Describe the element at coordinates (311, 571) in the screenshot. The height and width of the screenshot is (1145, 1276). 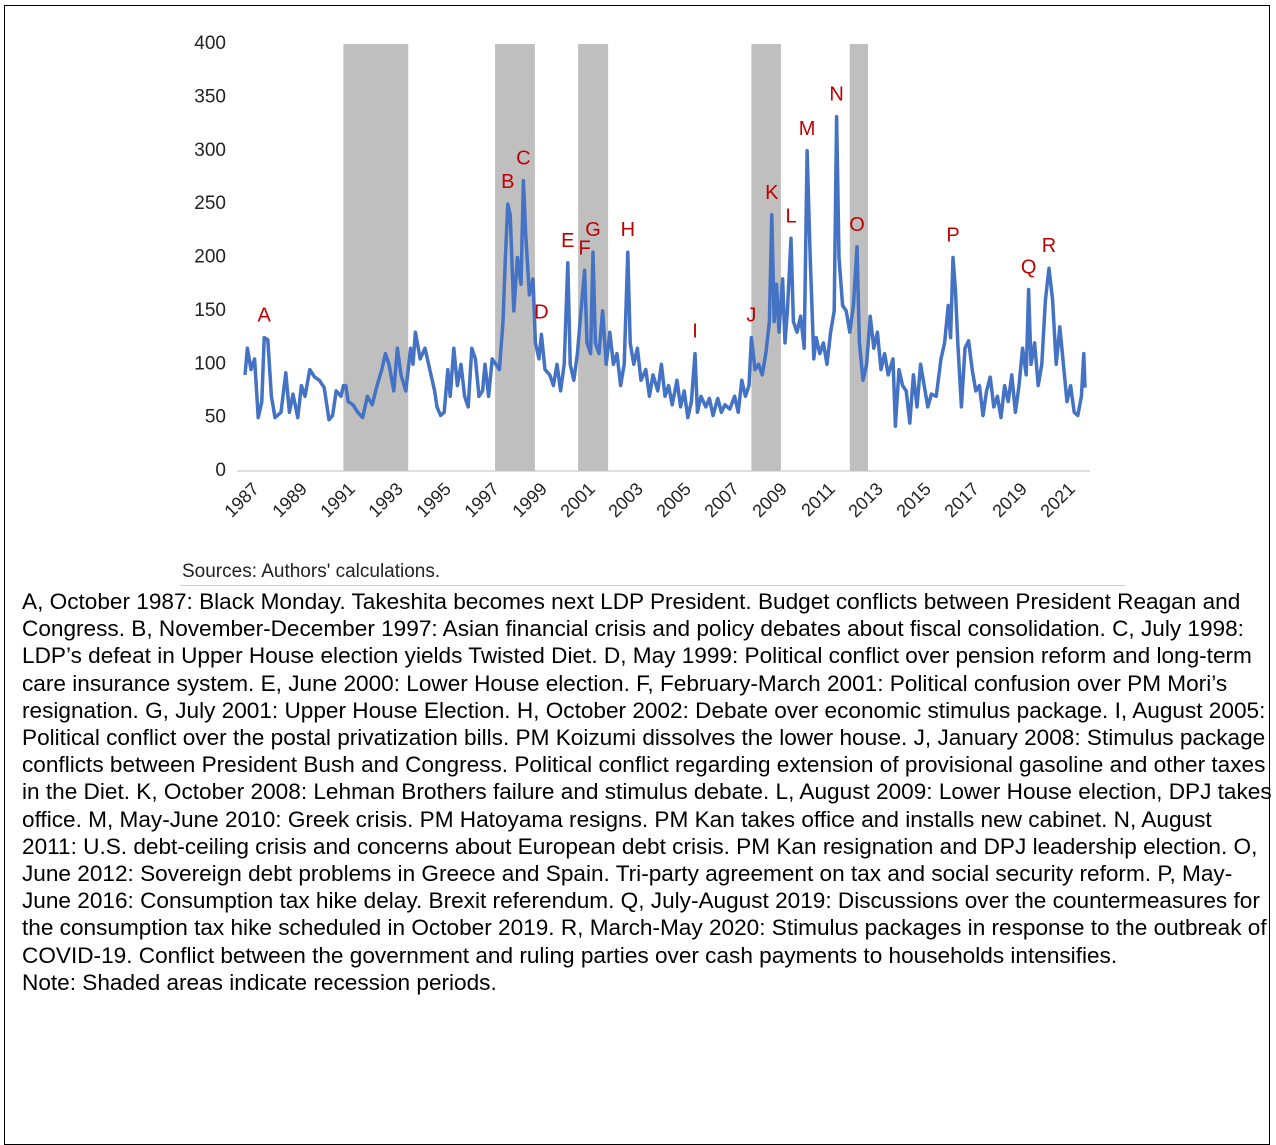
I see `source: Sources: Authors' calculations.` at that location.